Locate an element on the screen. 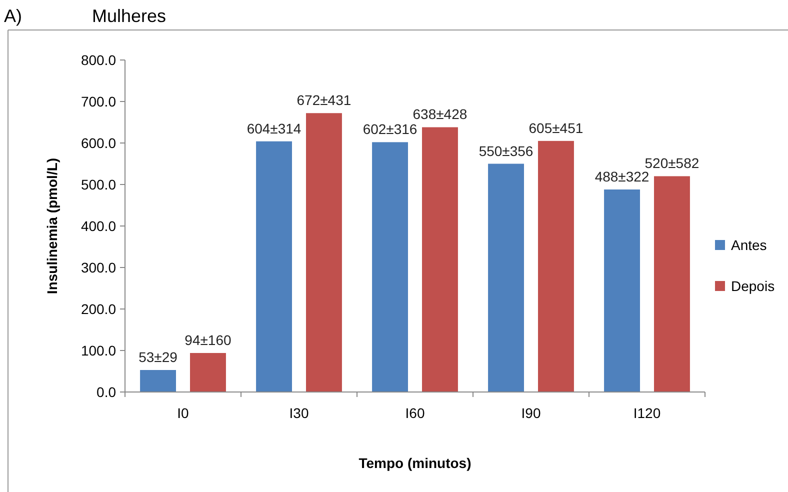 Image resolution: width=788 pixels, height=492 pixels. x-axis-title: Tempo (minutos) is located at coordinates (415, 463).